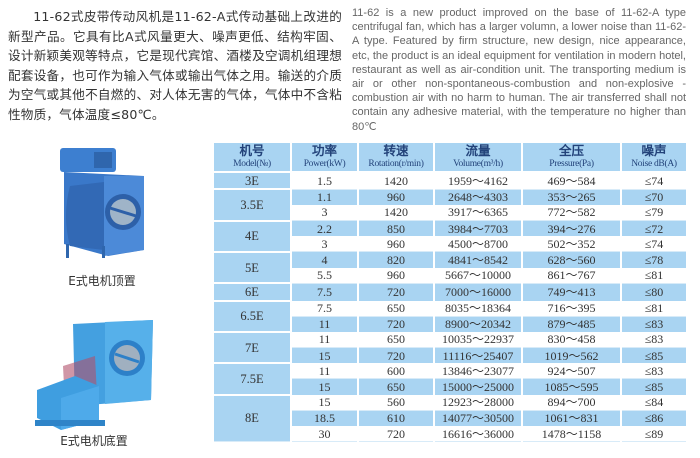 Image resolution: width=700 pixels, height=458 pixels. I want to click on table-cell: 749～413, so click(571, 292).